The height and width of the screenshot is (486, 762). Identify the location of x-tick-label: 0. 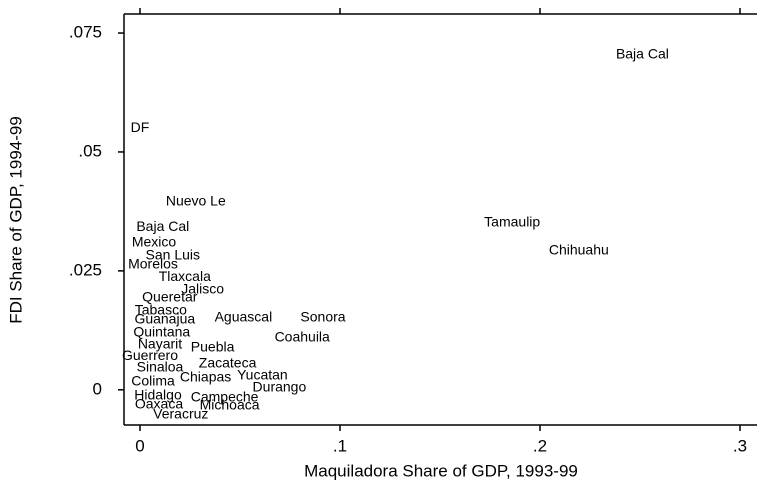
(139, 445).